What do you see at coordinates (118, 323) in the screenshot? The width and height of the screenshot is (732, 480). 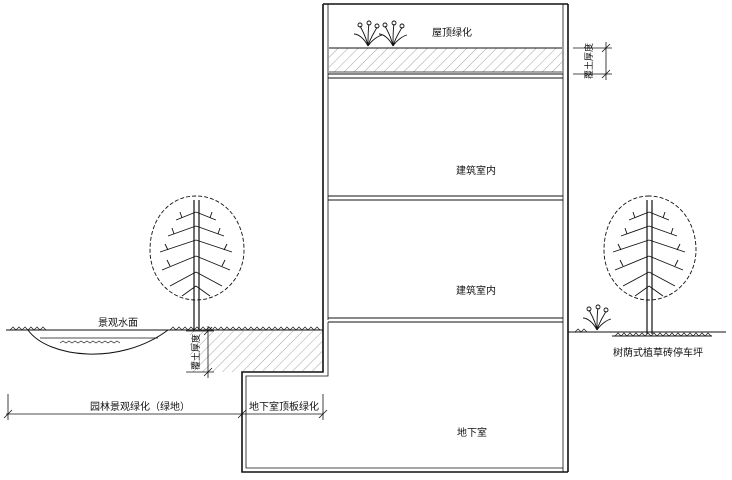 I see `landscape-water-label: 景观水面` at bounding box center [118, 323].